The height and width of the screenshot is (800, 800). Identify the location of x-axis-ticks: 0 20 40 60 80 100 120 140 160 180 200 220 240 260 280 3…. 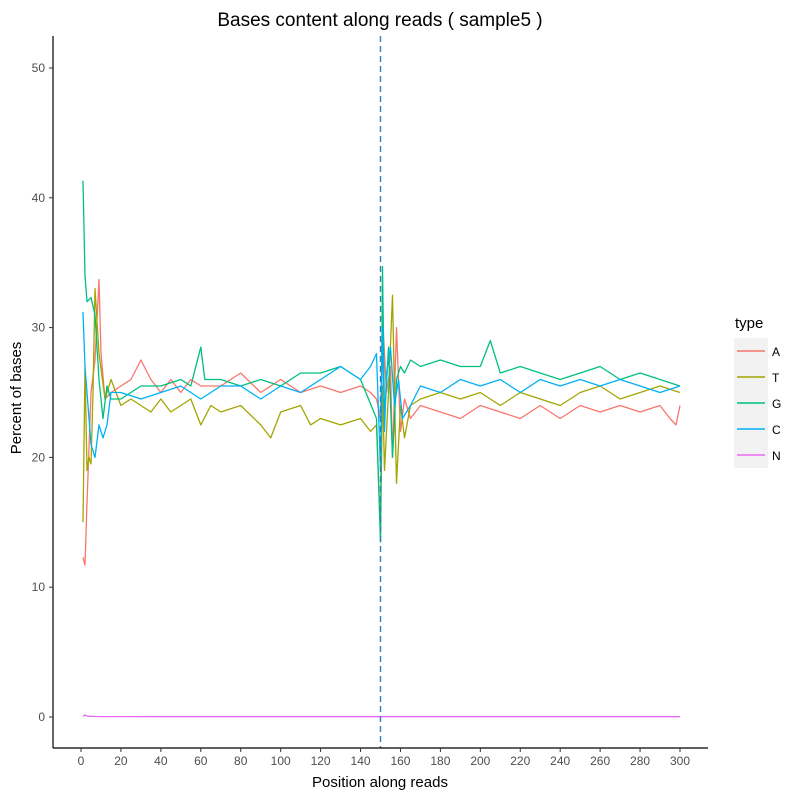
(384, 758).